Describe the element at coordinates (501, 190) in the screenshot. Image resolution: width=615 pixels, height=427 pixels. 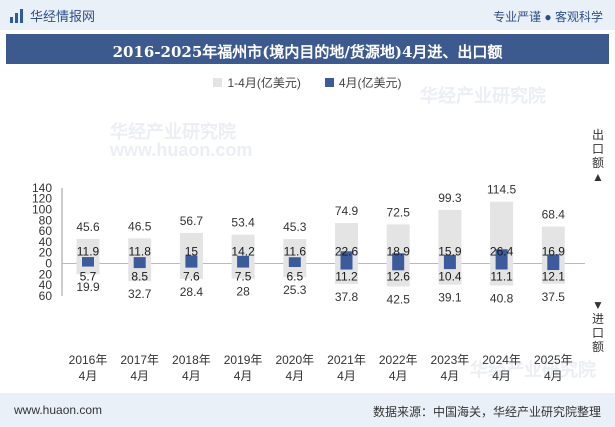
I see `data-label-total-export: 114.5` at that location.